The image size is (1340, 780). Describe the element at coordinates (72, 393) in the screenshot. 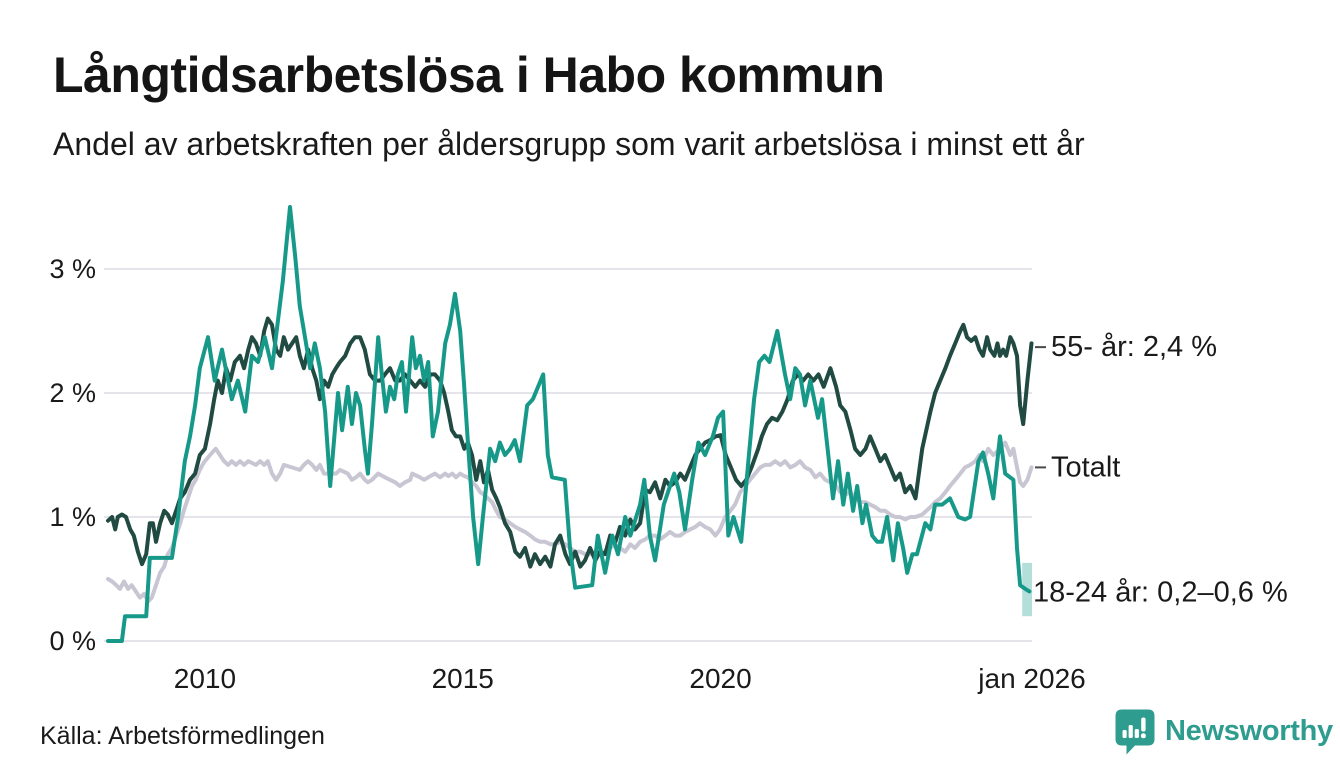

I see `y-tick-label: 2 %` at that location.